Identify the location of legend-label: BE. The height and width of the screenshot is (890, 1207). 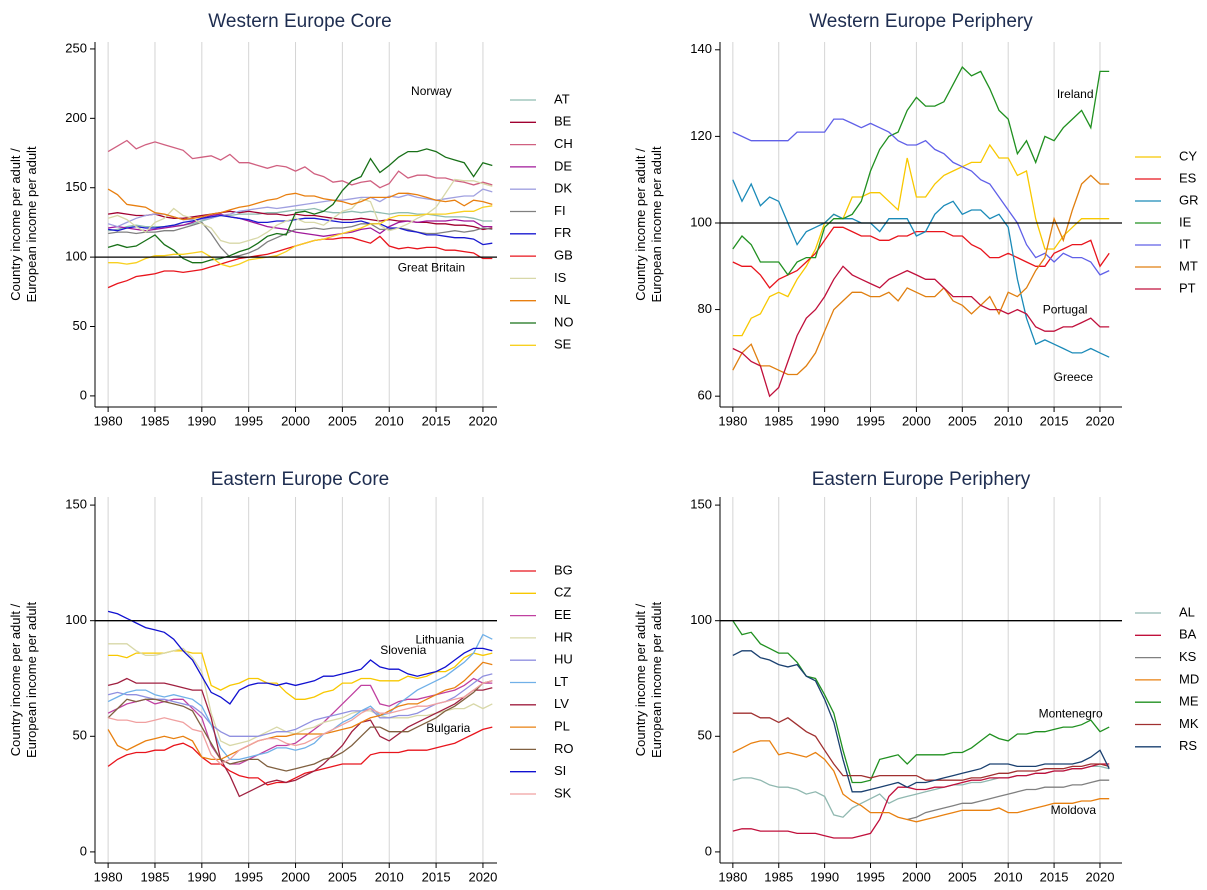
(563, 121).